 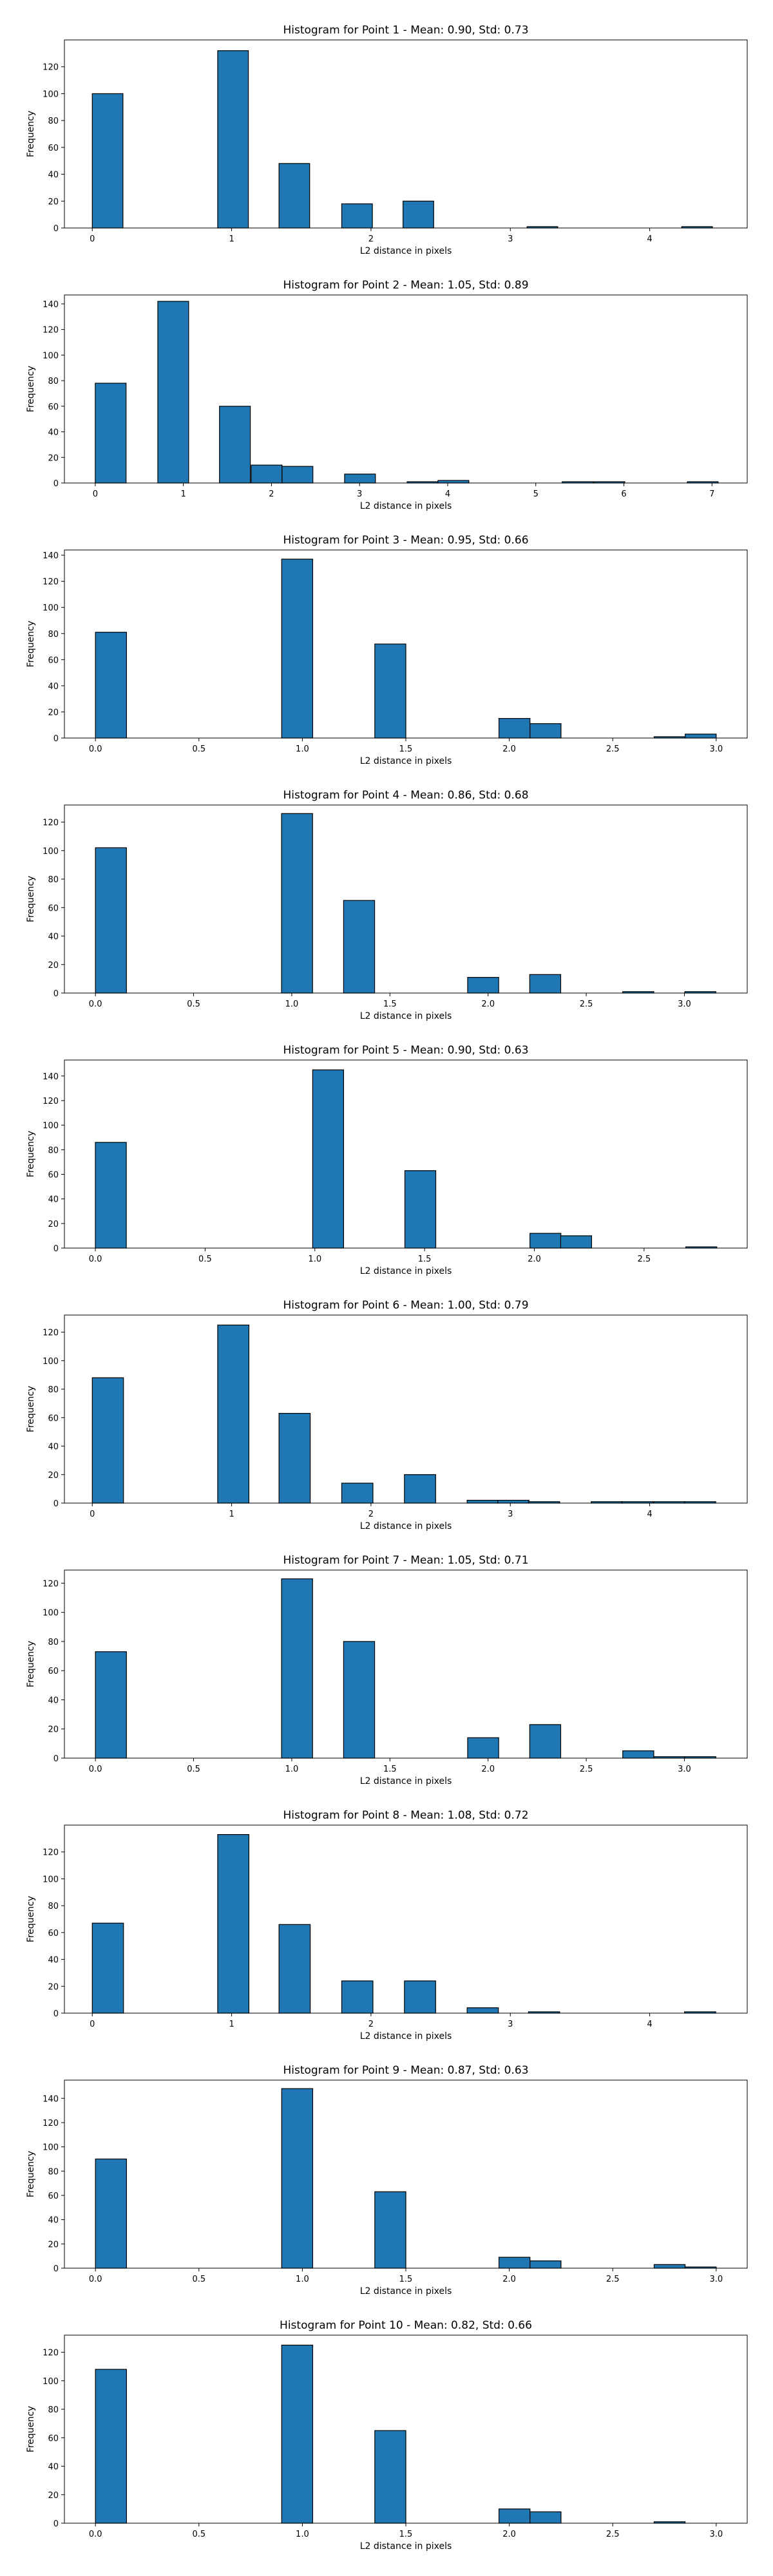 What do you see at coordinates (92, 2024) in the screenshot?
I see `x-tick-label: 0` at bounding box center [92, 2024].